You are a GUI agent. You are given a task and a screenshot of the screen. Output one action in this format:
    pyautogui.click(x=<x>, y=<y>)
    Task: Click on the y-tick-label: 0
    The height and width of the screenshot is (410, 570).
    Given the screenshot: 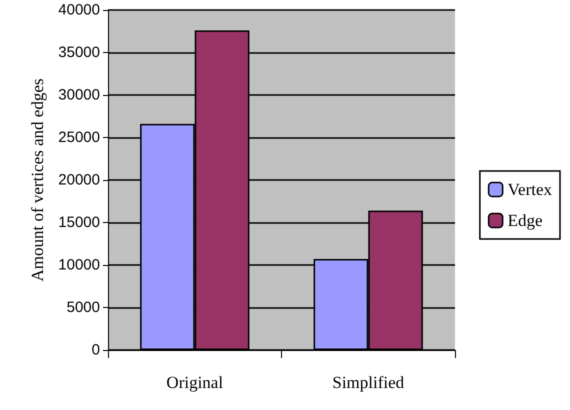 What is the action you would take?
    pyautogui.click(x=96, y=350)
    